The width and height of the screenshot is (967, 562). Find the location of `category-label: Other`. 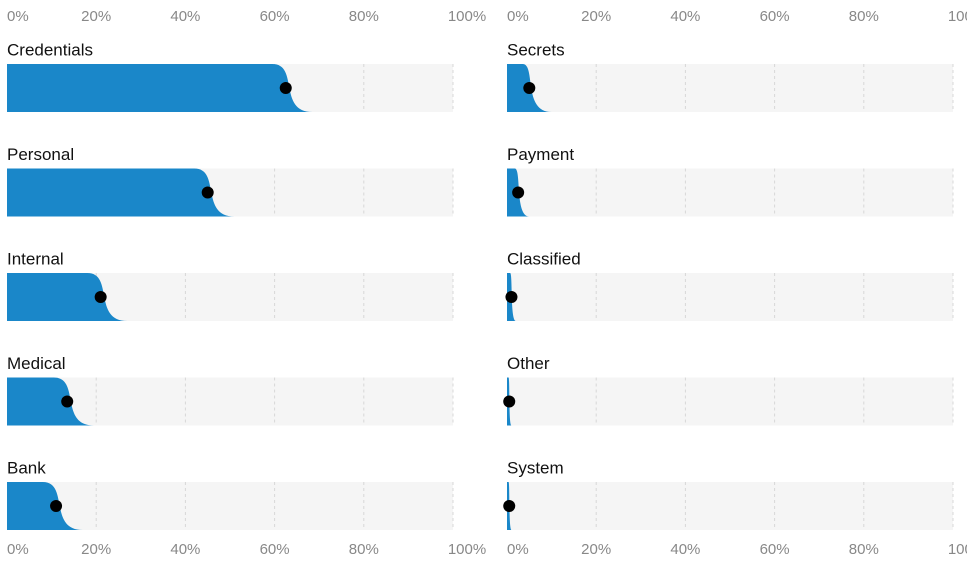

category-label: Other is located at coordinates (528, 363).